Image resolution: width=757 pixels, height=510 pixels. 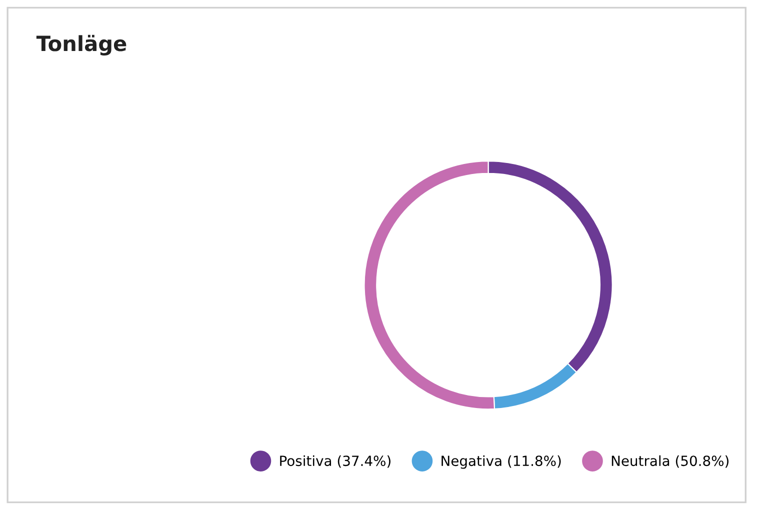 I want to click on legend-label: Neutrala (50.8%), so click(x=670, y=461).